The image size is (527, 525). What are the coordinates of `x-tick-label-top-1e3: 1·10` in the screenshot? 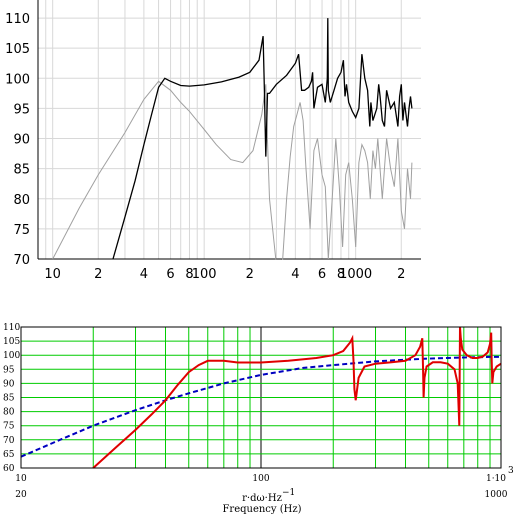 It's located at (496, 479).